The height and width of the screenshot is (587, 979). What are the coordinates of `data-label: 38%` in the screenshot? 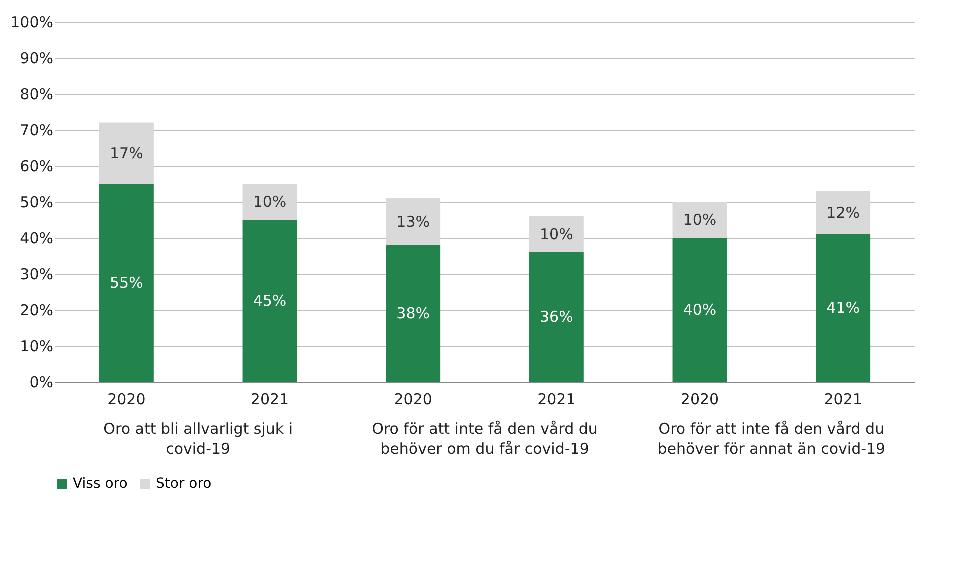 It's located at (413, 313).